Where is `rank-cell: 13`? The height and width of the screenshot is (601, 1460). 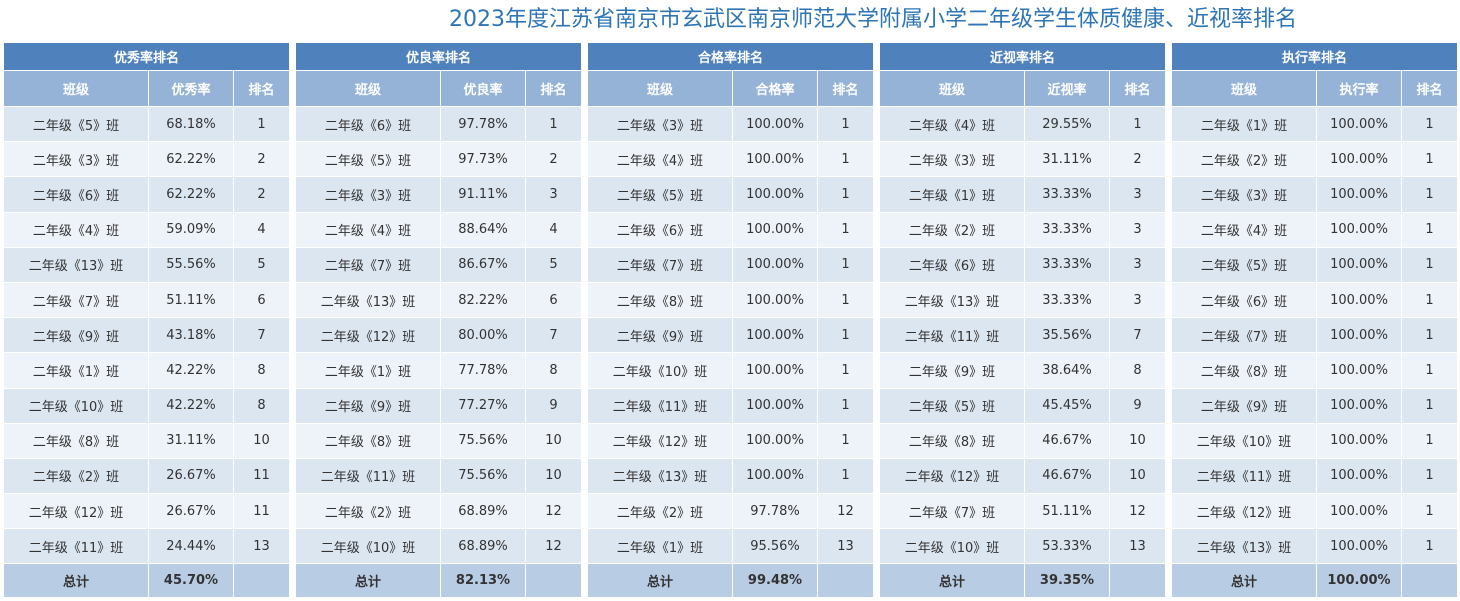 rank-cell: 13 is located at coordinates (845, 546).